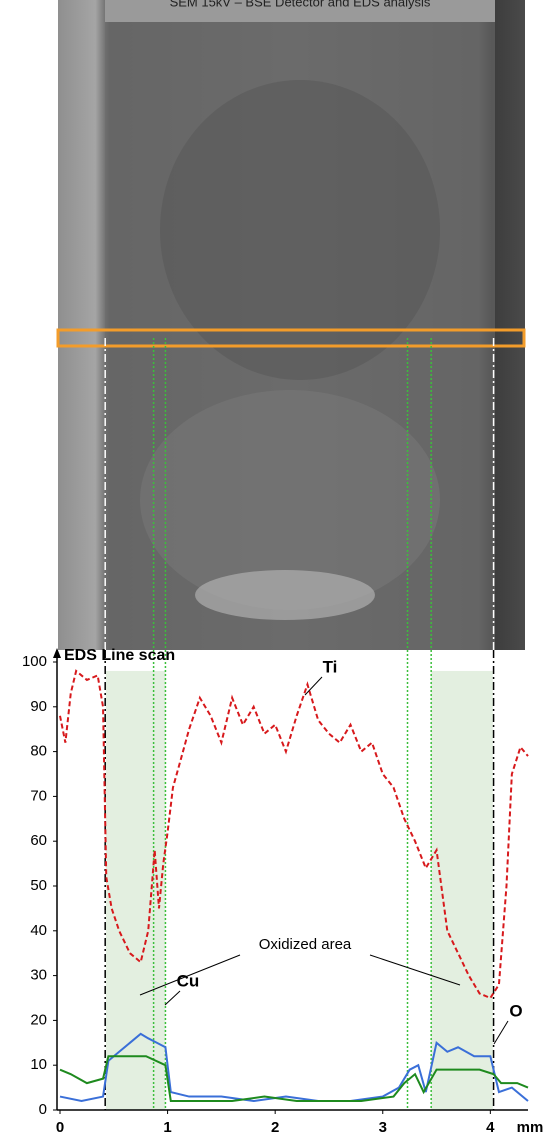 The image size is (547, 1143). What do you see at coordinates (38, 751) in the screenshot?
I see `y-tick-label: 80` at bounding box center [38, 751].